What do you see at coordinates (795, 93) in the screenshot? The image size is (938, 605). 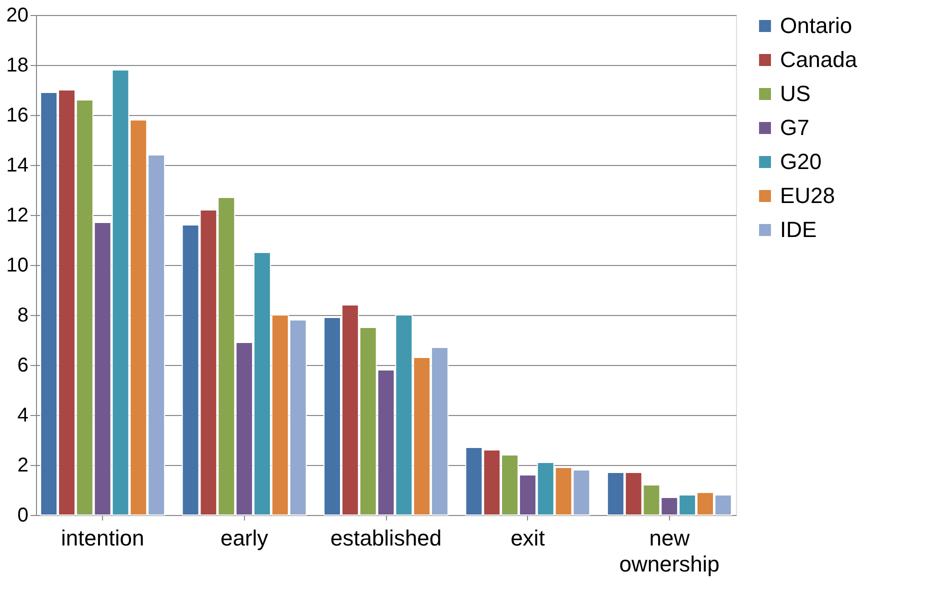 I see `legend-label: US` at bounding box center [795, 93].